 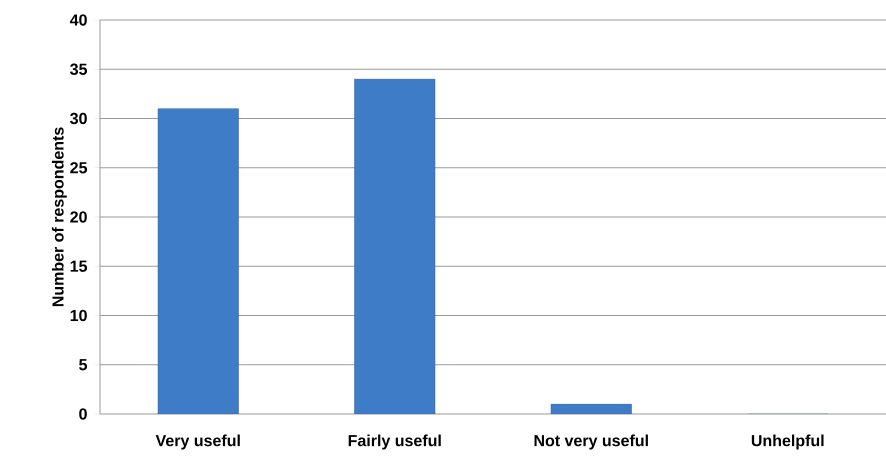 I want to click on y-axis-title: Number of respondents, so click(x=59, y=216).